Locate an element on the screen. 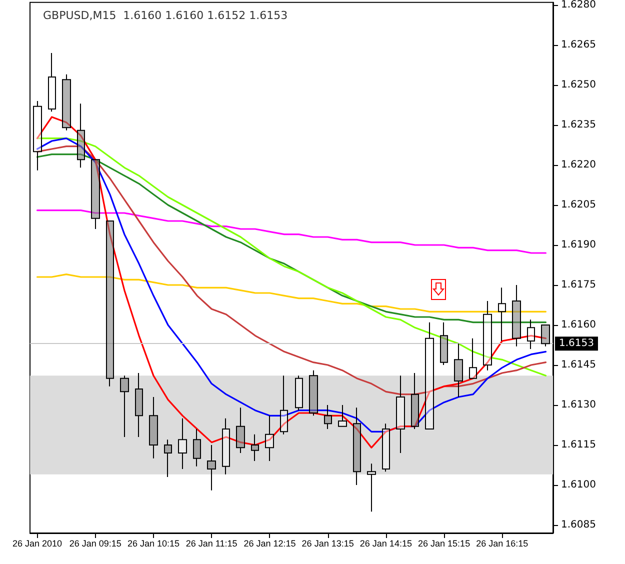 Image resolution: width=625 pixels, height=564 pixels. y-tick-label: 1.6175 is located at coordinates (578, 285).